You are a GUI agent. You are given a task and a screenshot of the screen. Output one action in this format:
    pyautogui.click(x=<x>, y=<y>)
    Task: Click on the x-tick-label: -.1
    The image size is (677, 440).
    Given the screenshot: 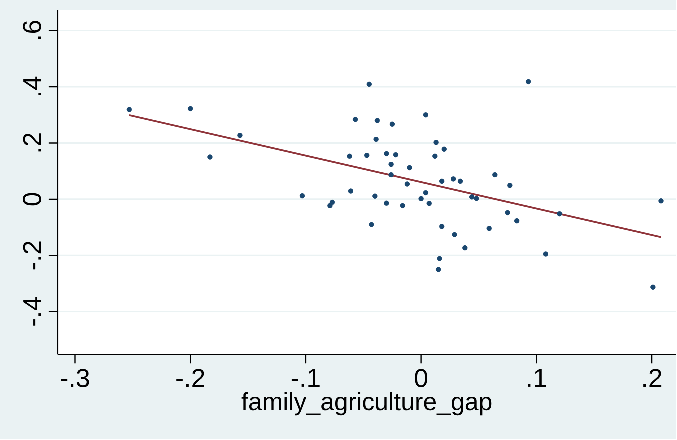 What is the action you would take?
    pyautogui.click(x=306, y=378)
    